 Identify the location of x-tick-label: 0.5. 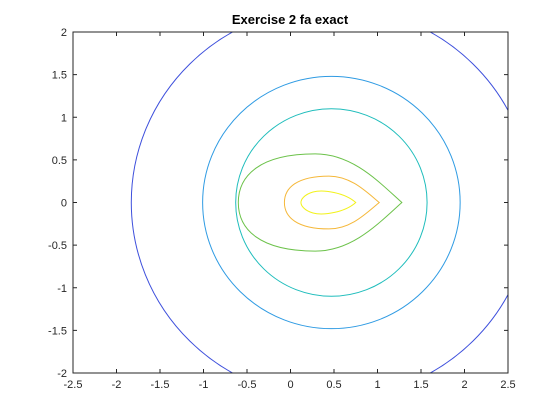
(333, 385).